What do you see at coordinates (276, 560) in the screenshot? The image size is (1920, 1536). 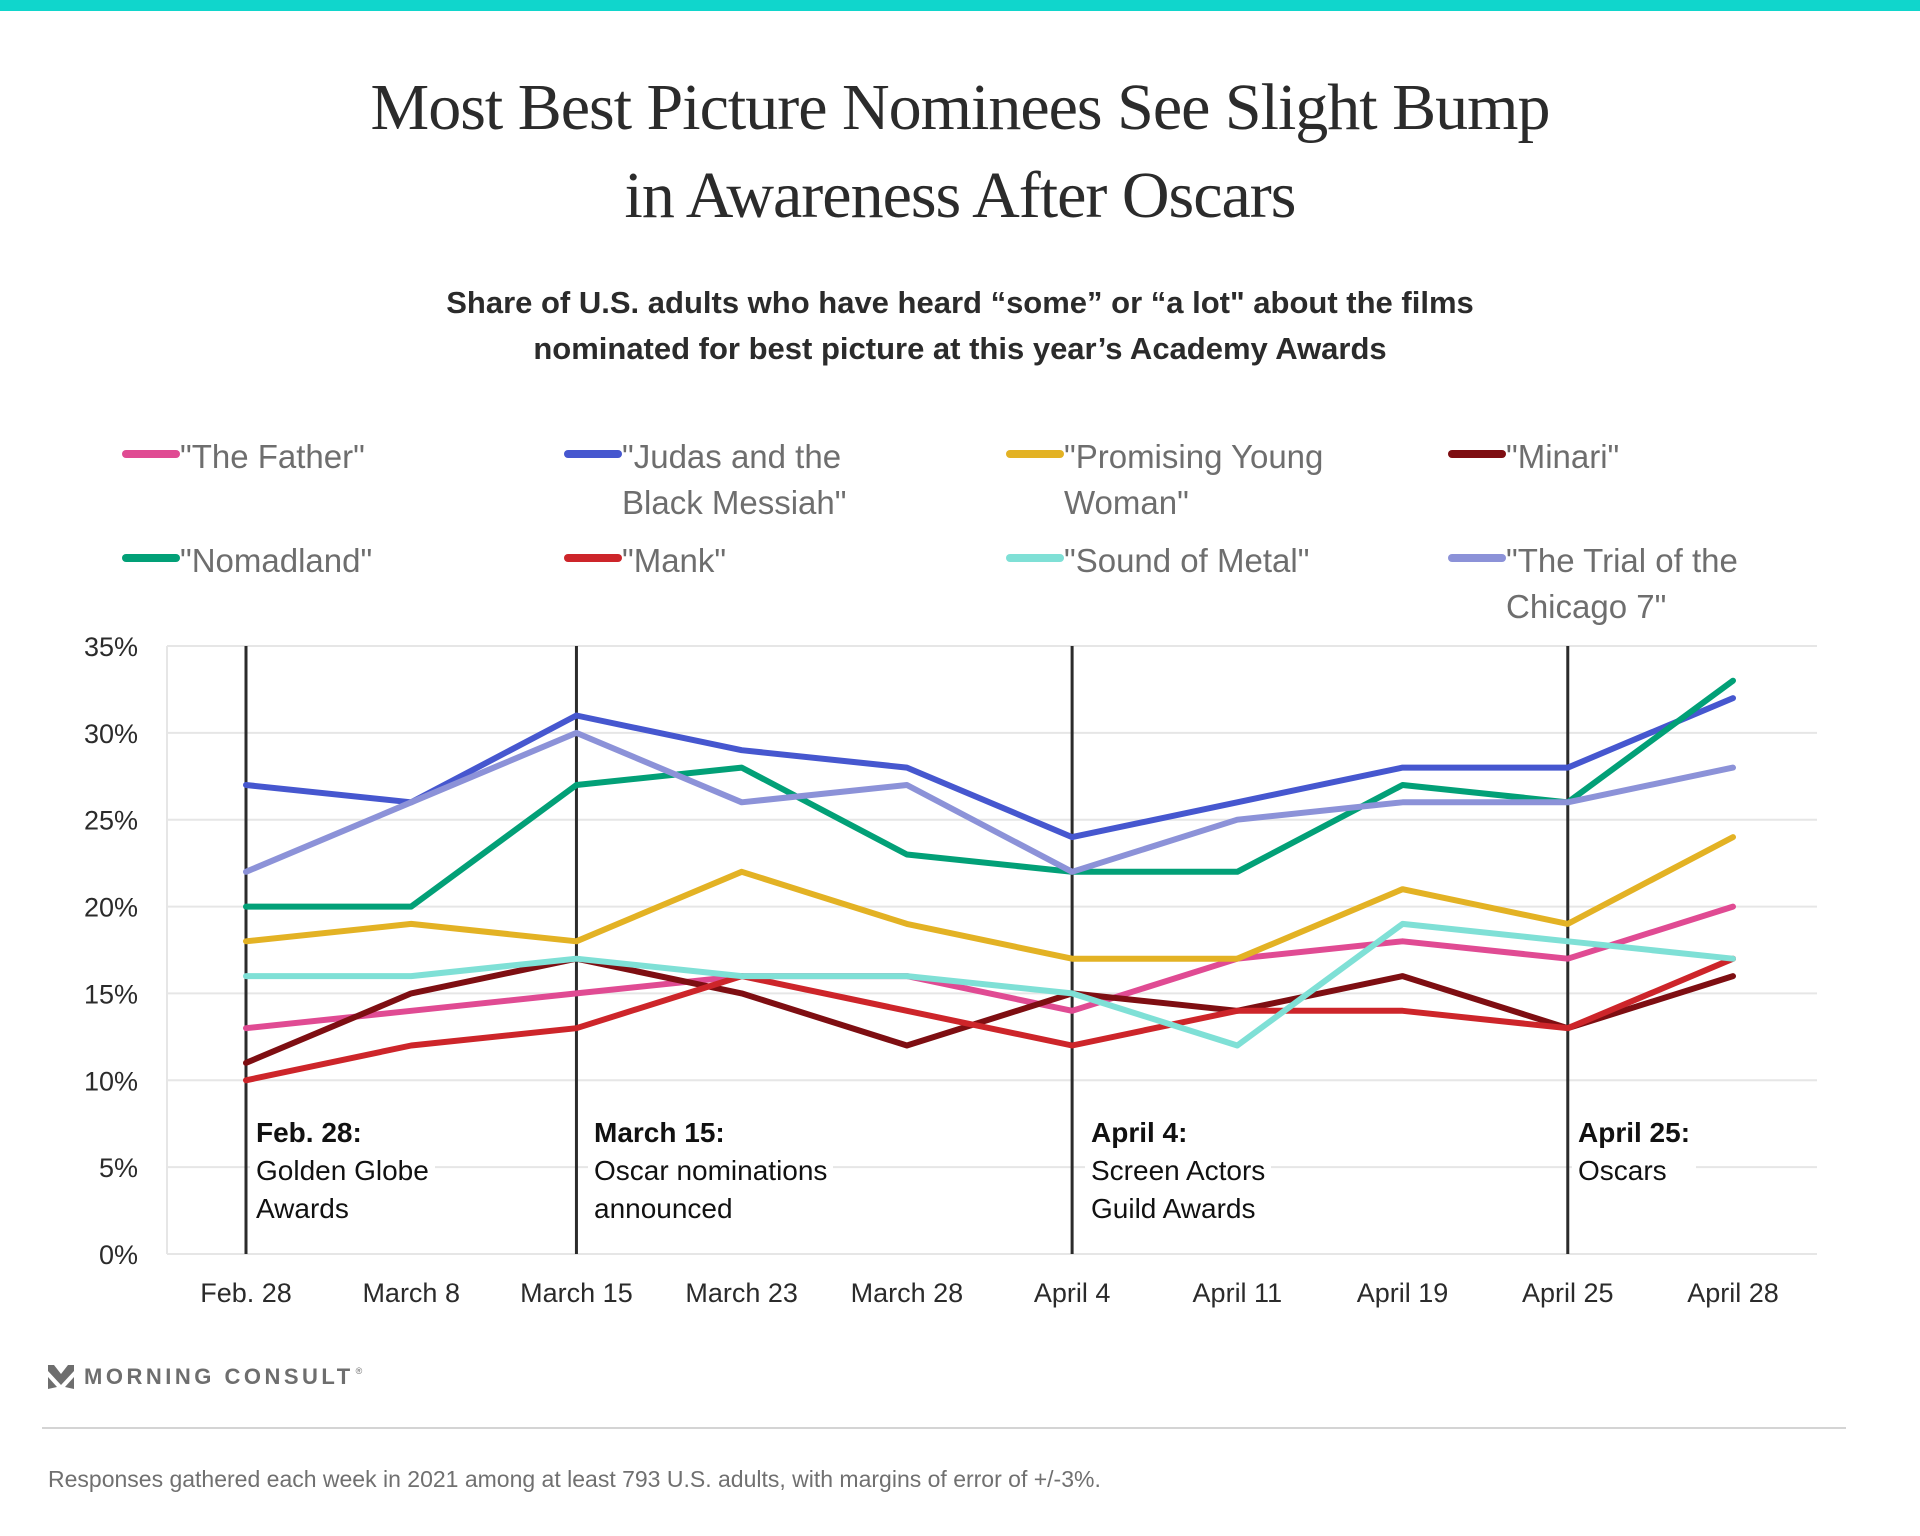 I see `legend-label: "Nomadland"` at bounding box center [276, 560].